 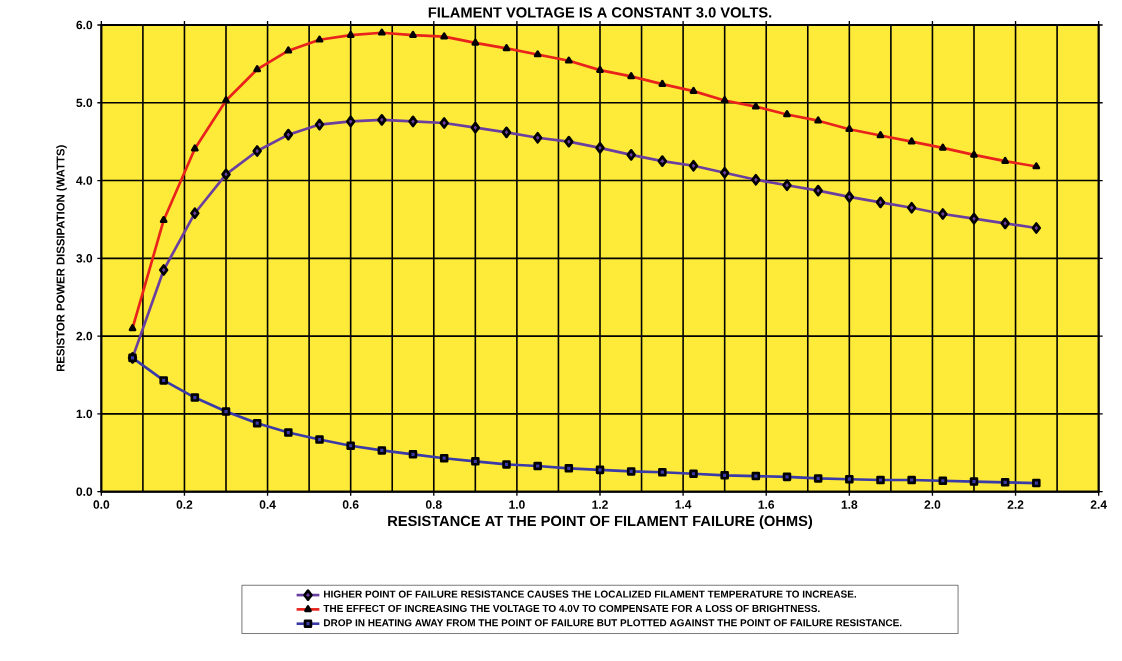 I want to click on x-tick-label: 0.2, so click(x=184, y=504).